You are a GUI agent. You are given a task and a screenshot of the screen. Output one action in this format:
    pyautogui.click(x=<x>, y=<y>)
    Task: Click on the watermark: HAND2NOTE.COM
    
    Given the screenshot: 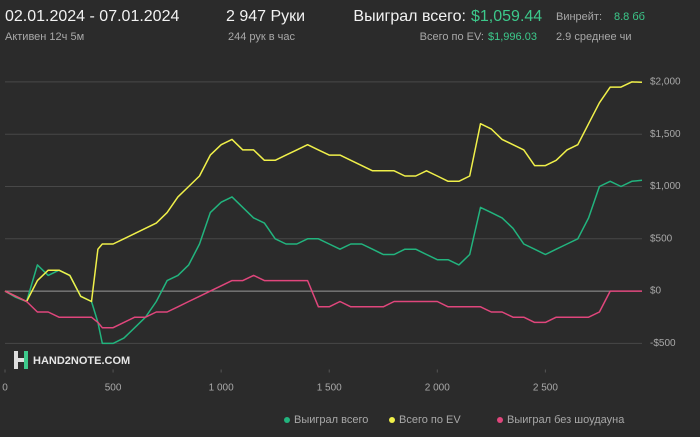 What is the action you would take?
    pyautogui.click(x=72, y=360)
    